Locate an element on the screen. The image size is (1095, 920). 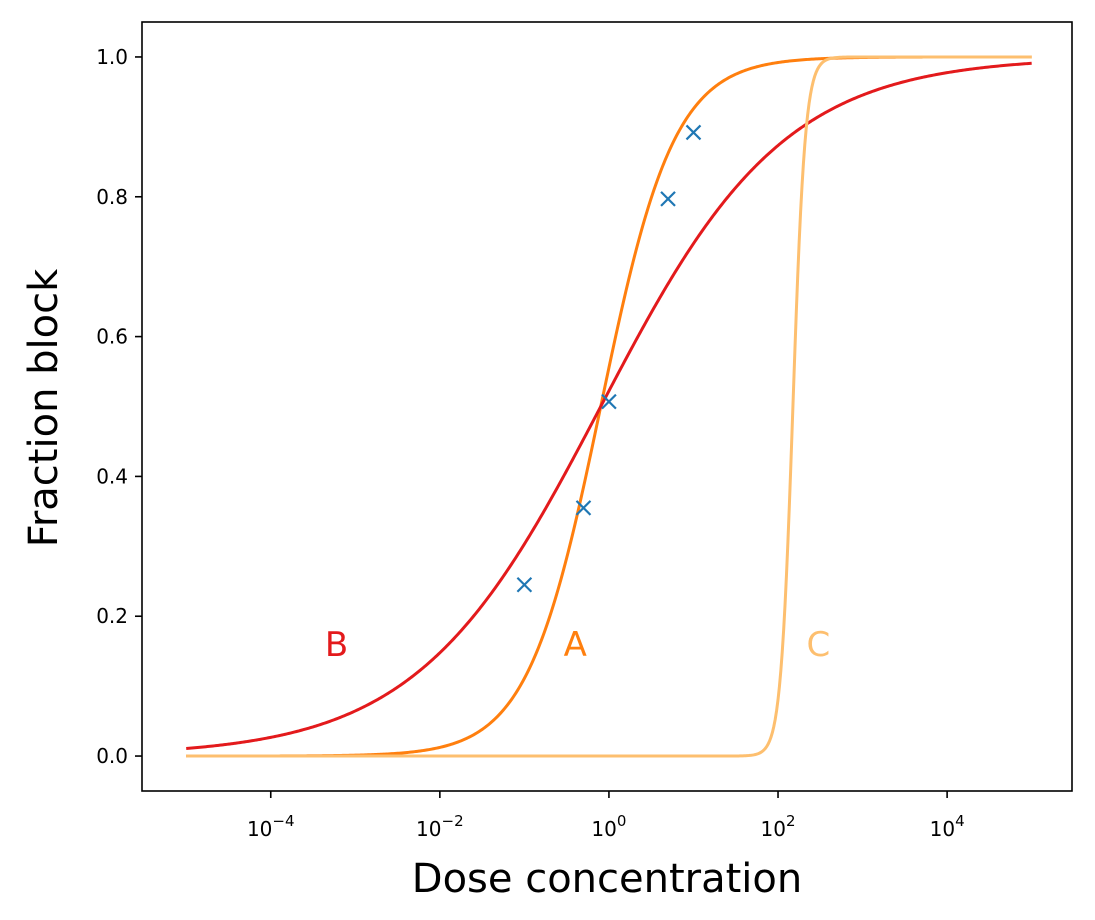
curve-labels: A B C is located at coordinates (577, 645).